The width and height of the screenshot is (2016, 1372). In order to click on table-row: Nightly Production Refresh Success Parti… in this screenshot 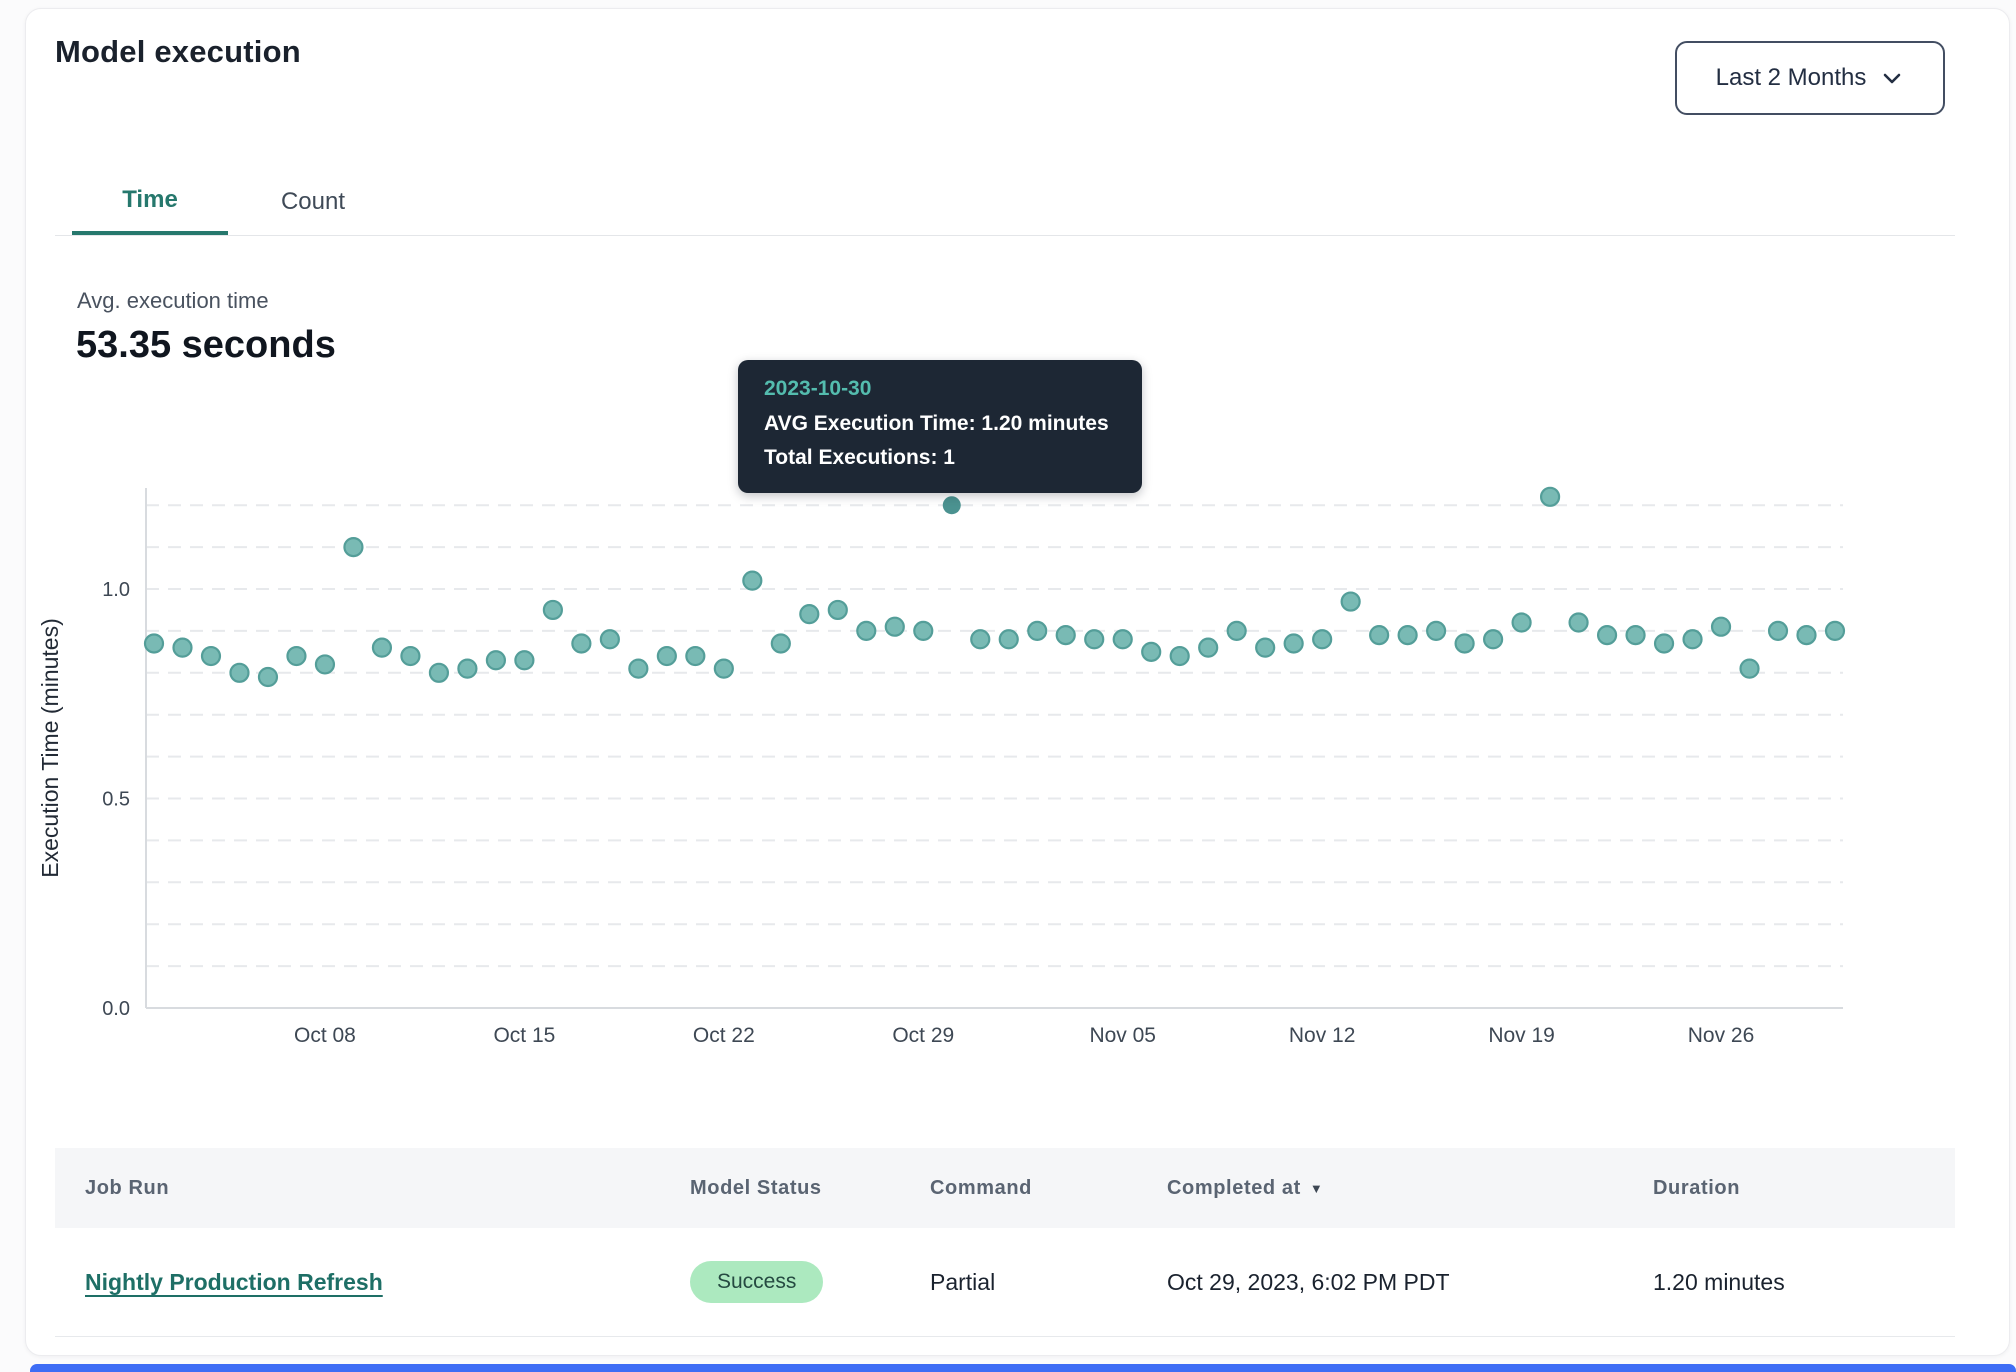, I will do `click(1005, 1282)`.